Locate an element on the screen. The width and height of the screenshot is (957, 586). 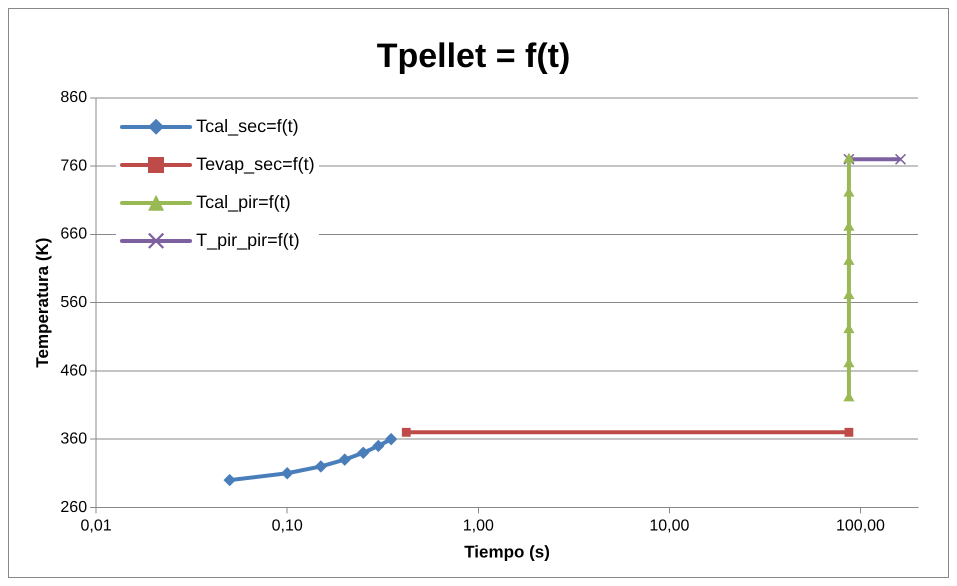
legend-label: Tevap_sec=f(t) is located at coordinates (255, 165).